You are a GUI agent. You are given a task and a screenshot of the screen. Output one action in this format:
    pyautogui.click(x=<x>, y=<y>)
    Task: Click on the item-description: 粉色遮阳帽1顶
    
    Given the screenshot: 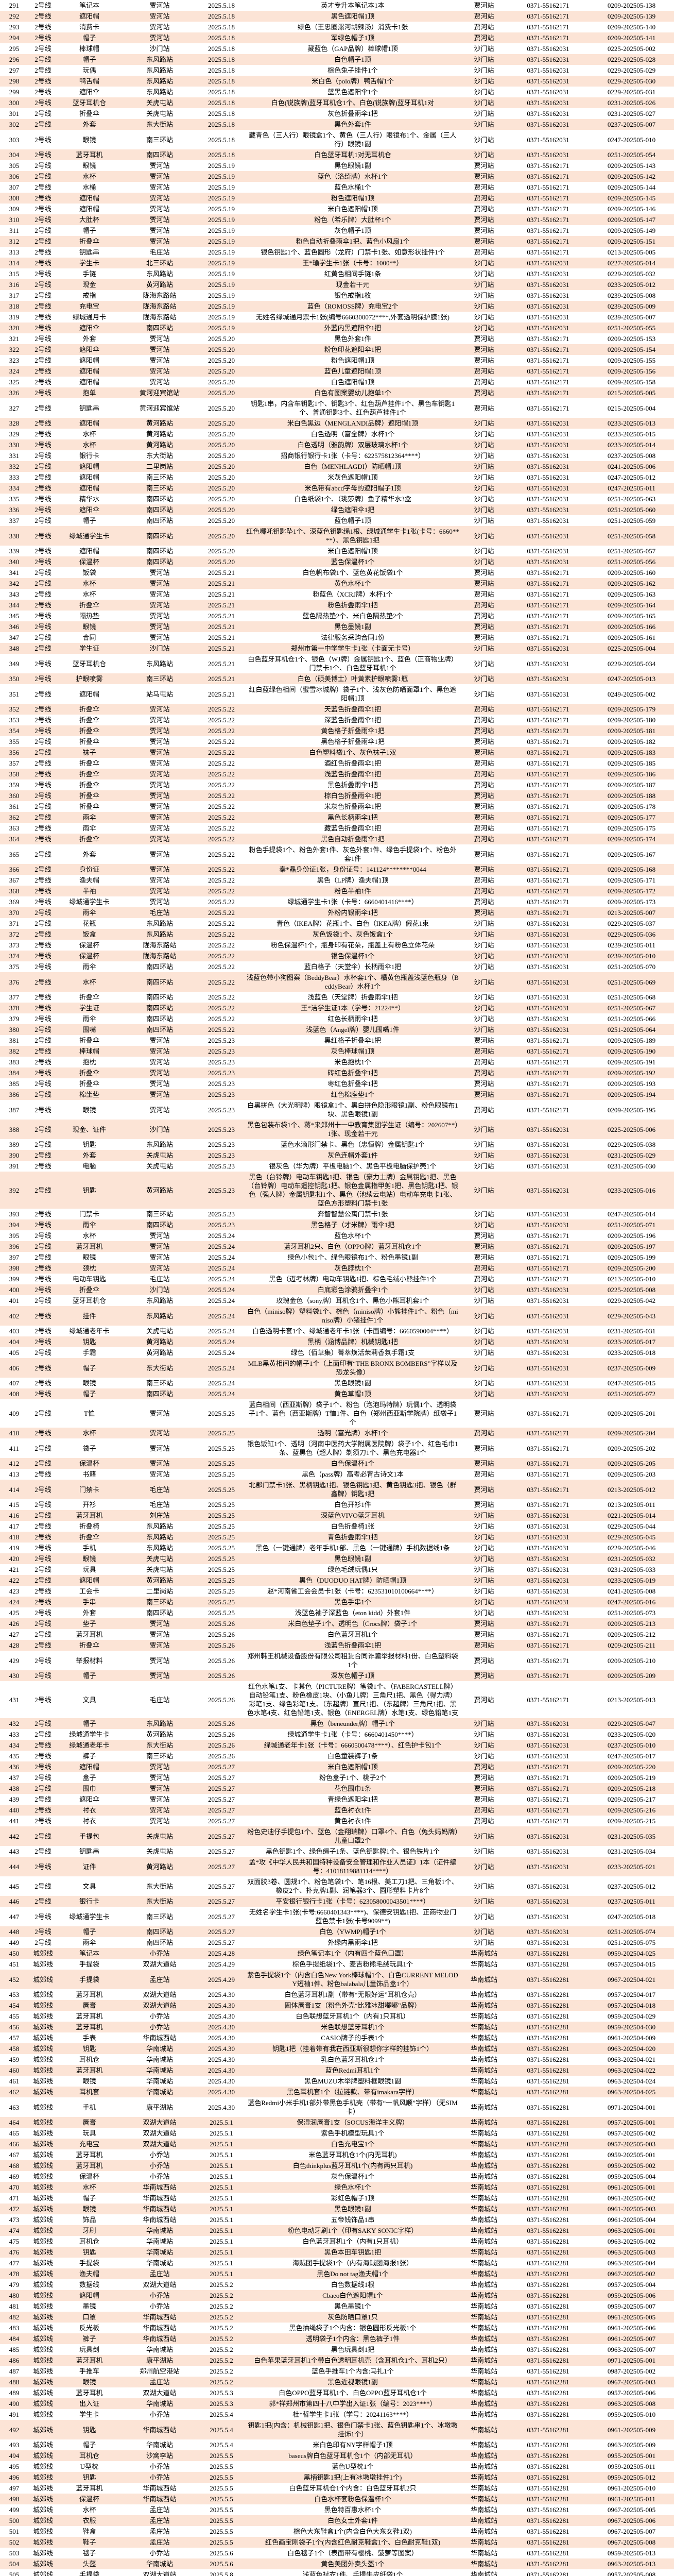 What is the action you would take?
    pyautogui.click(x=353, y=198)
    